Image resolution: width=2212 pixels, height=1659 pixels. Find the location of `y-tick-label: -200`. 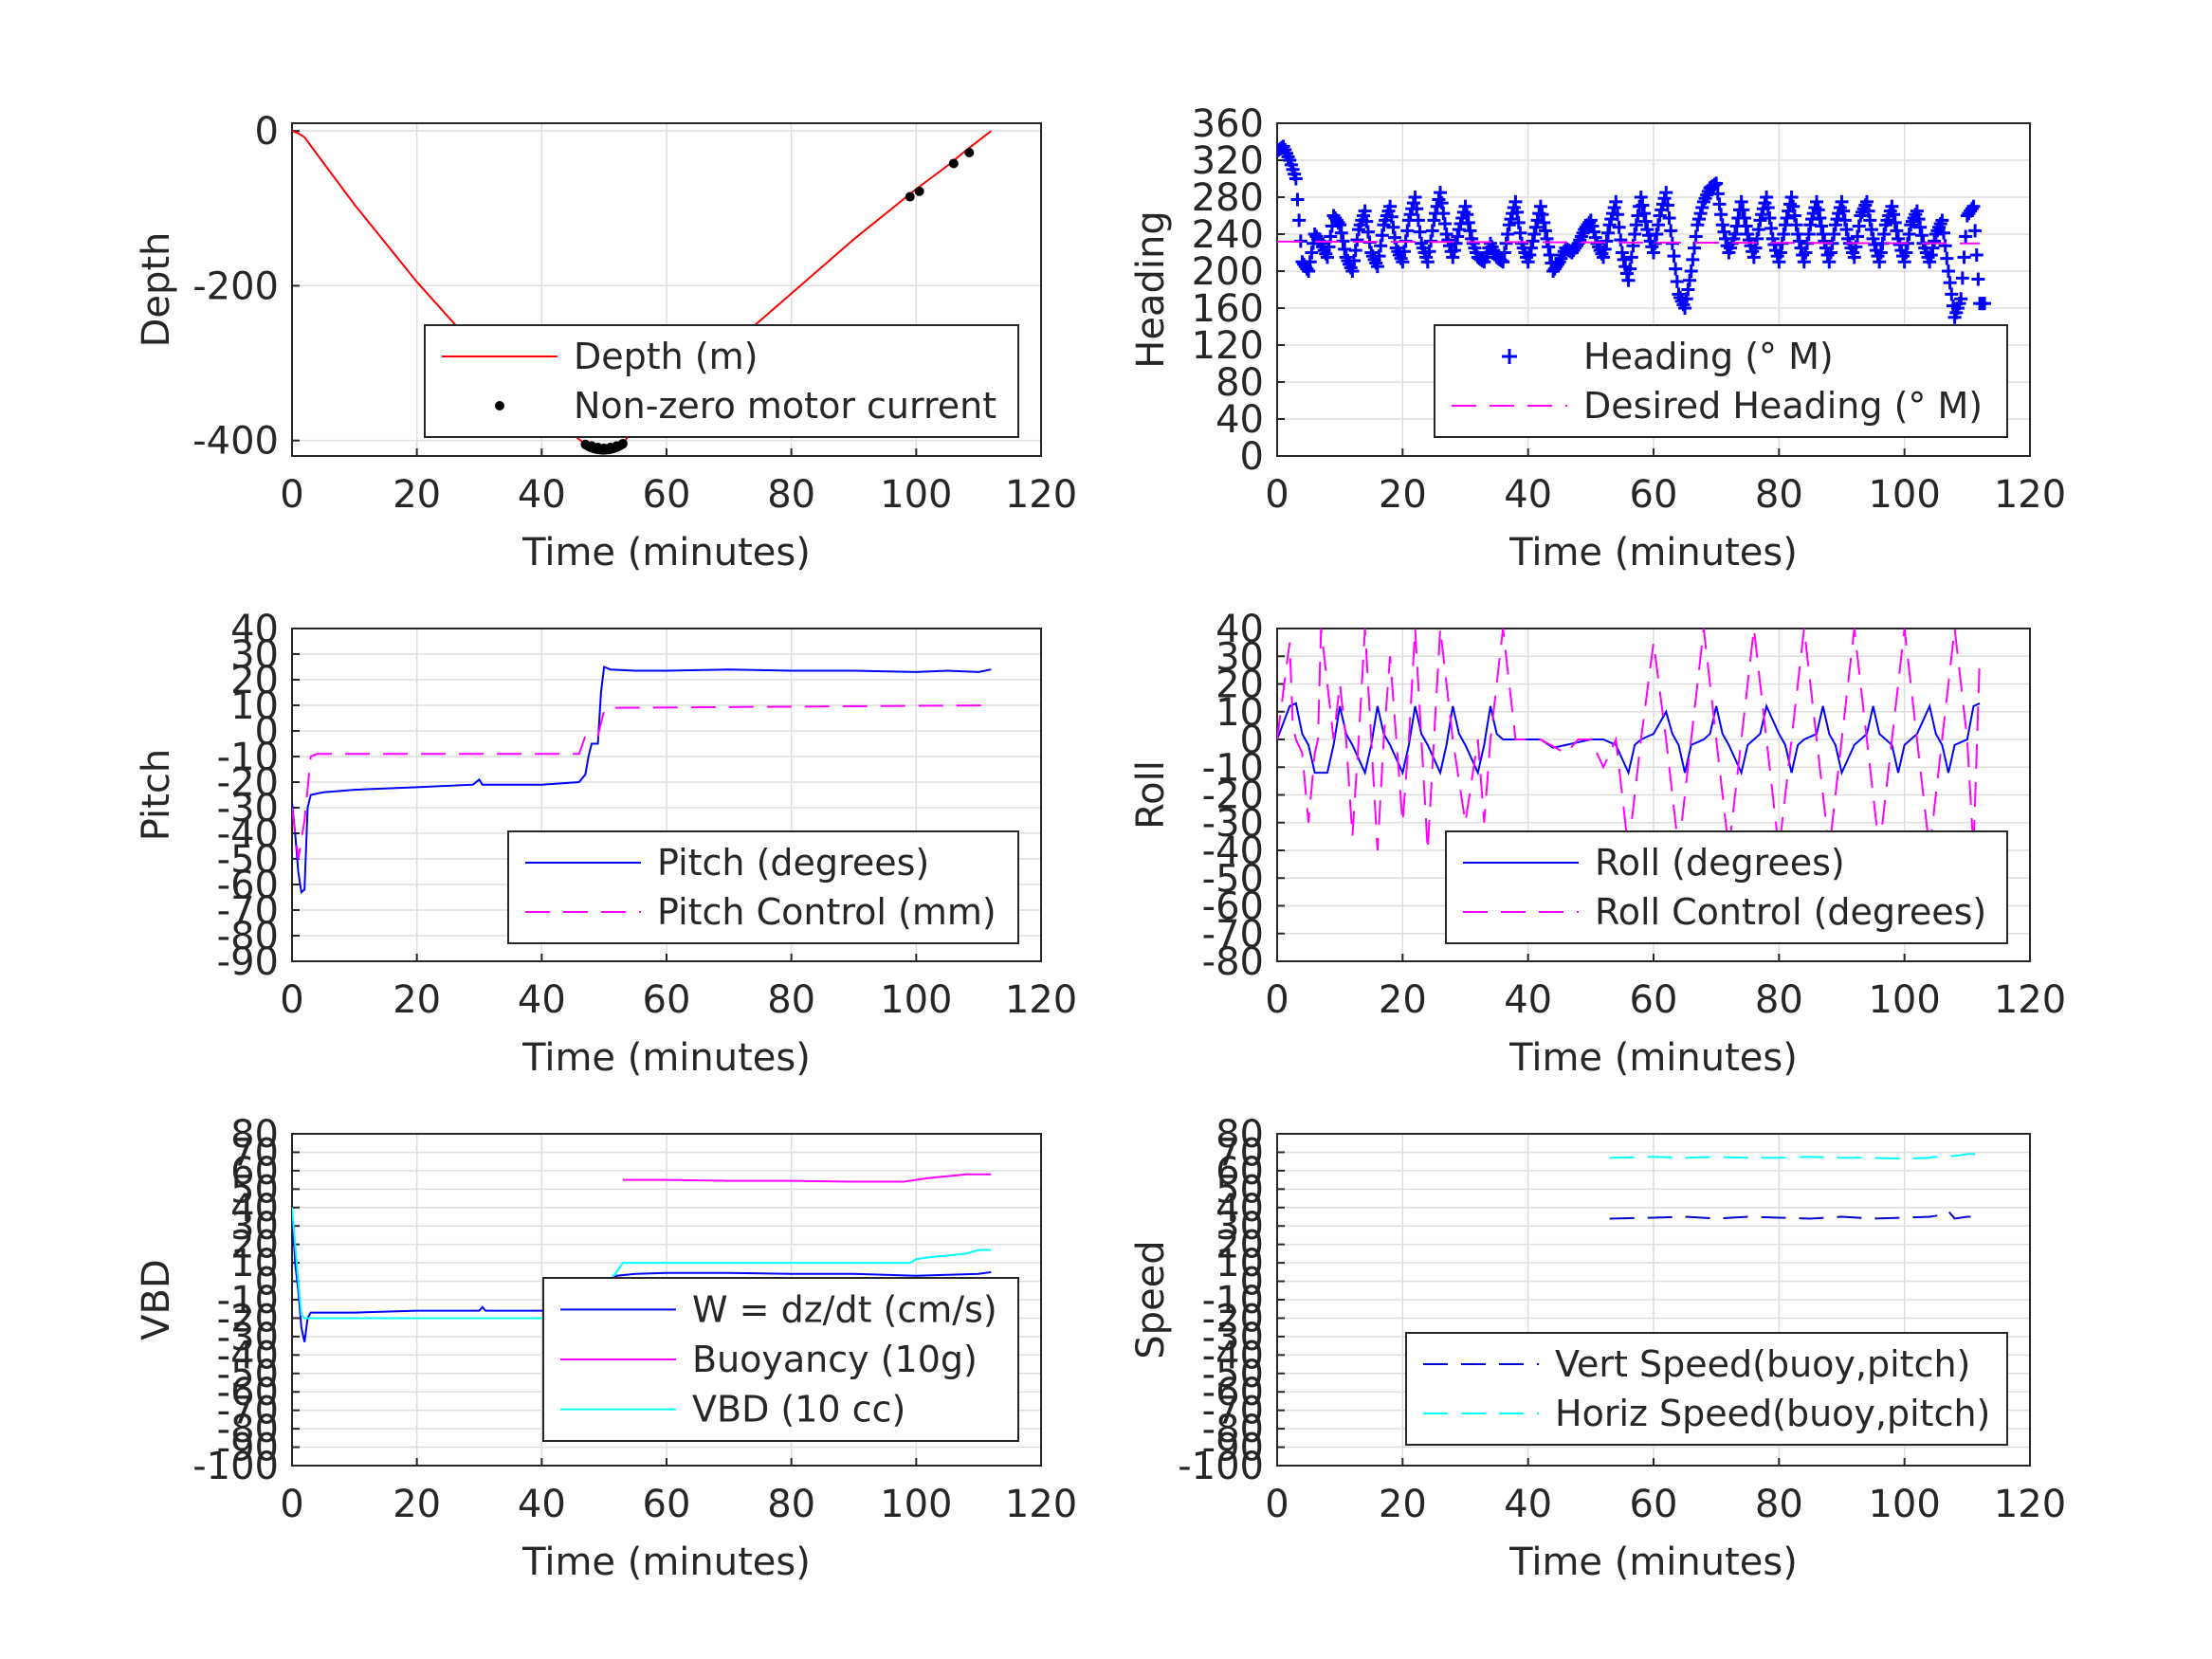

y-tick-label: -200 is located at coordinates (235, 286).